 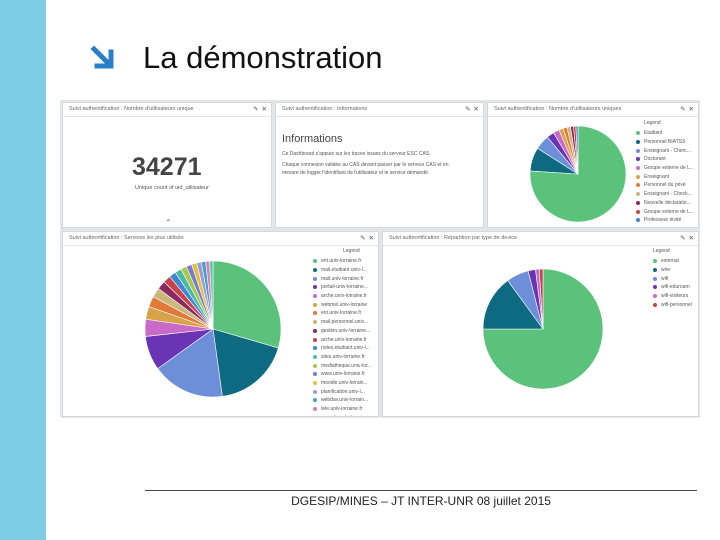 I want to click on legend-item: Doctorant, so click(x=665, y=159).